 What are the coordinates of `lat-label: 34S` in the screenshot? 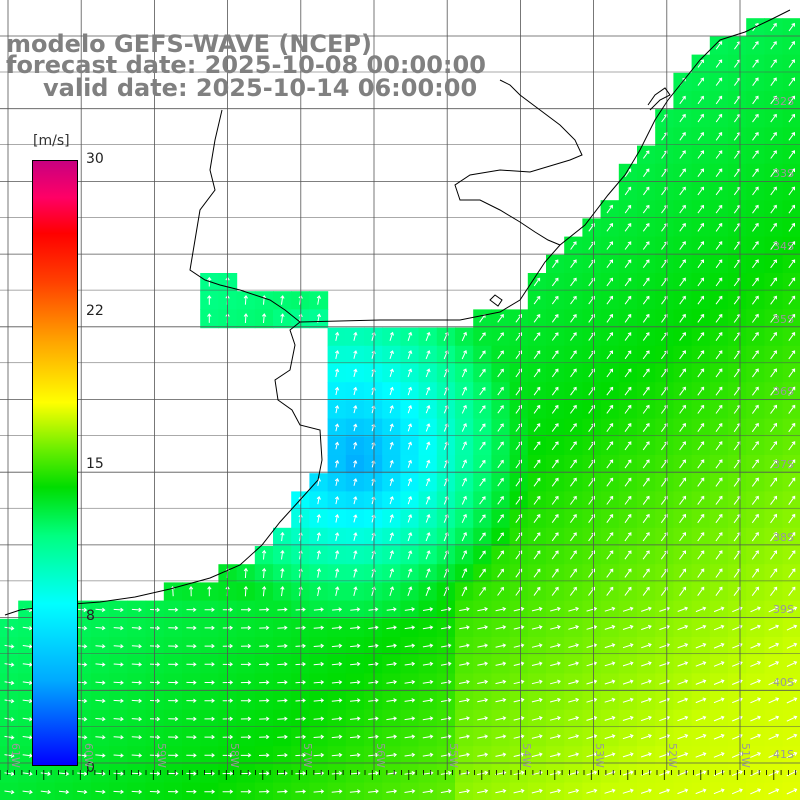 It's located at (783, 246).